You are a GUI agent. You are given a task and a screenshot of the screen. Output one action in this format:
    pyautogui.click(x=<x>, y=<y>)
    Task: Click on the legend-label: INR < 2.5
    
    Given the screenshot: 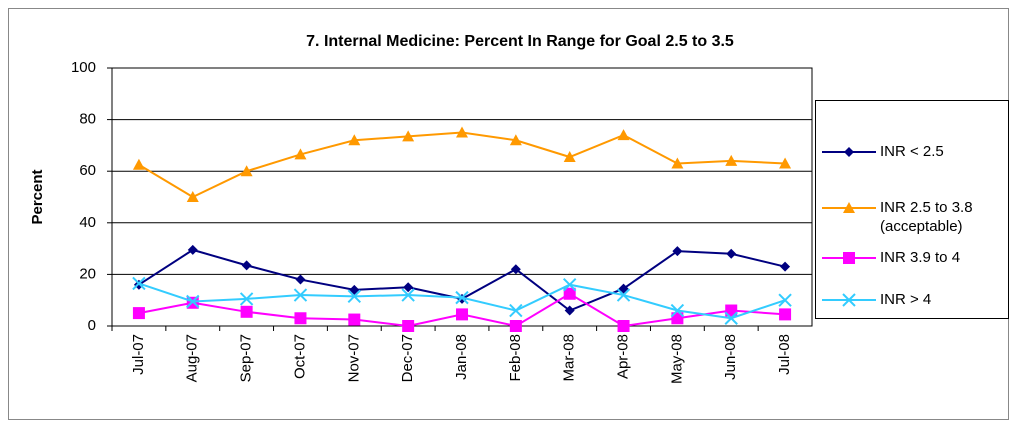 What is the action you would take?
    pyautogui.click(x=912, y=151)
    